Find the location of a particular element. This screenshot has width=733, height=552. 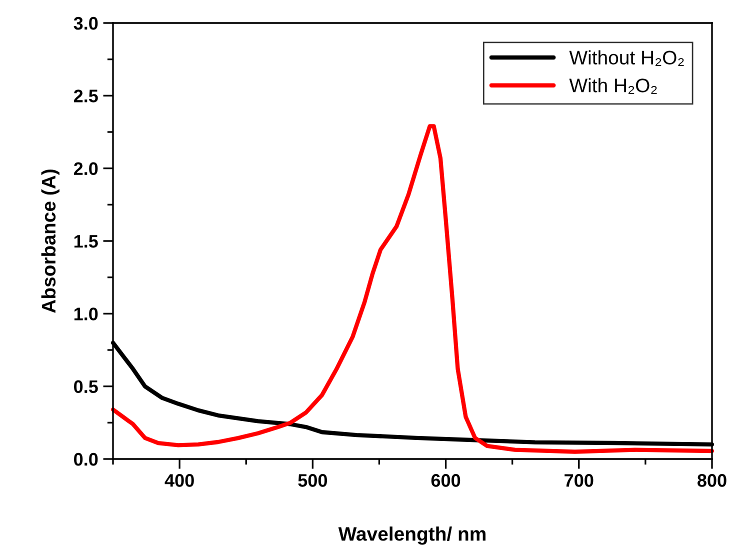

y-tick-label: 1.0 is located at coordinates (86, 314).